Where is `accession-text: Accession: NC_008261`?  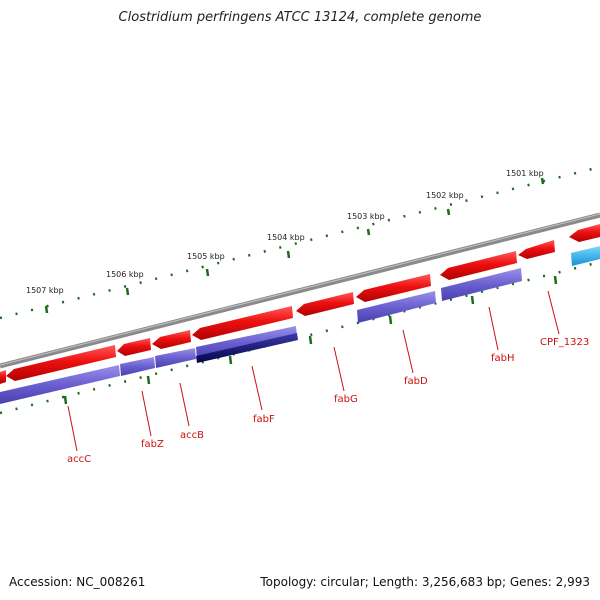
accession-text: Accession: NC_008261 is located at coordinates (77, 582).